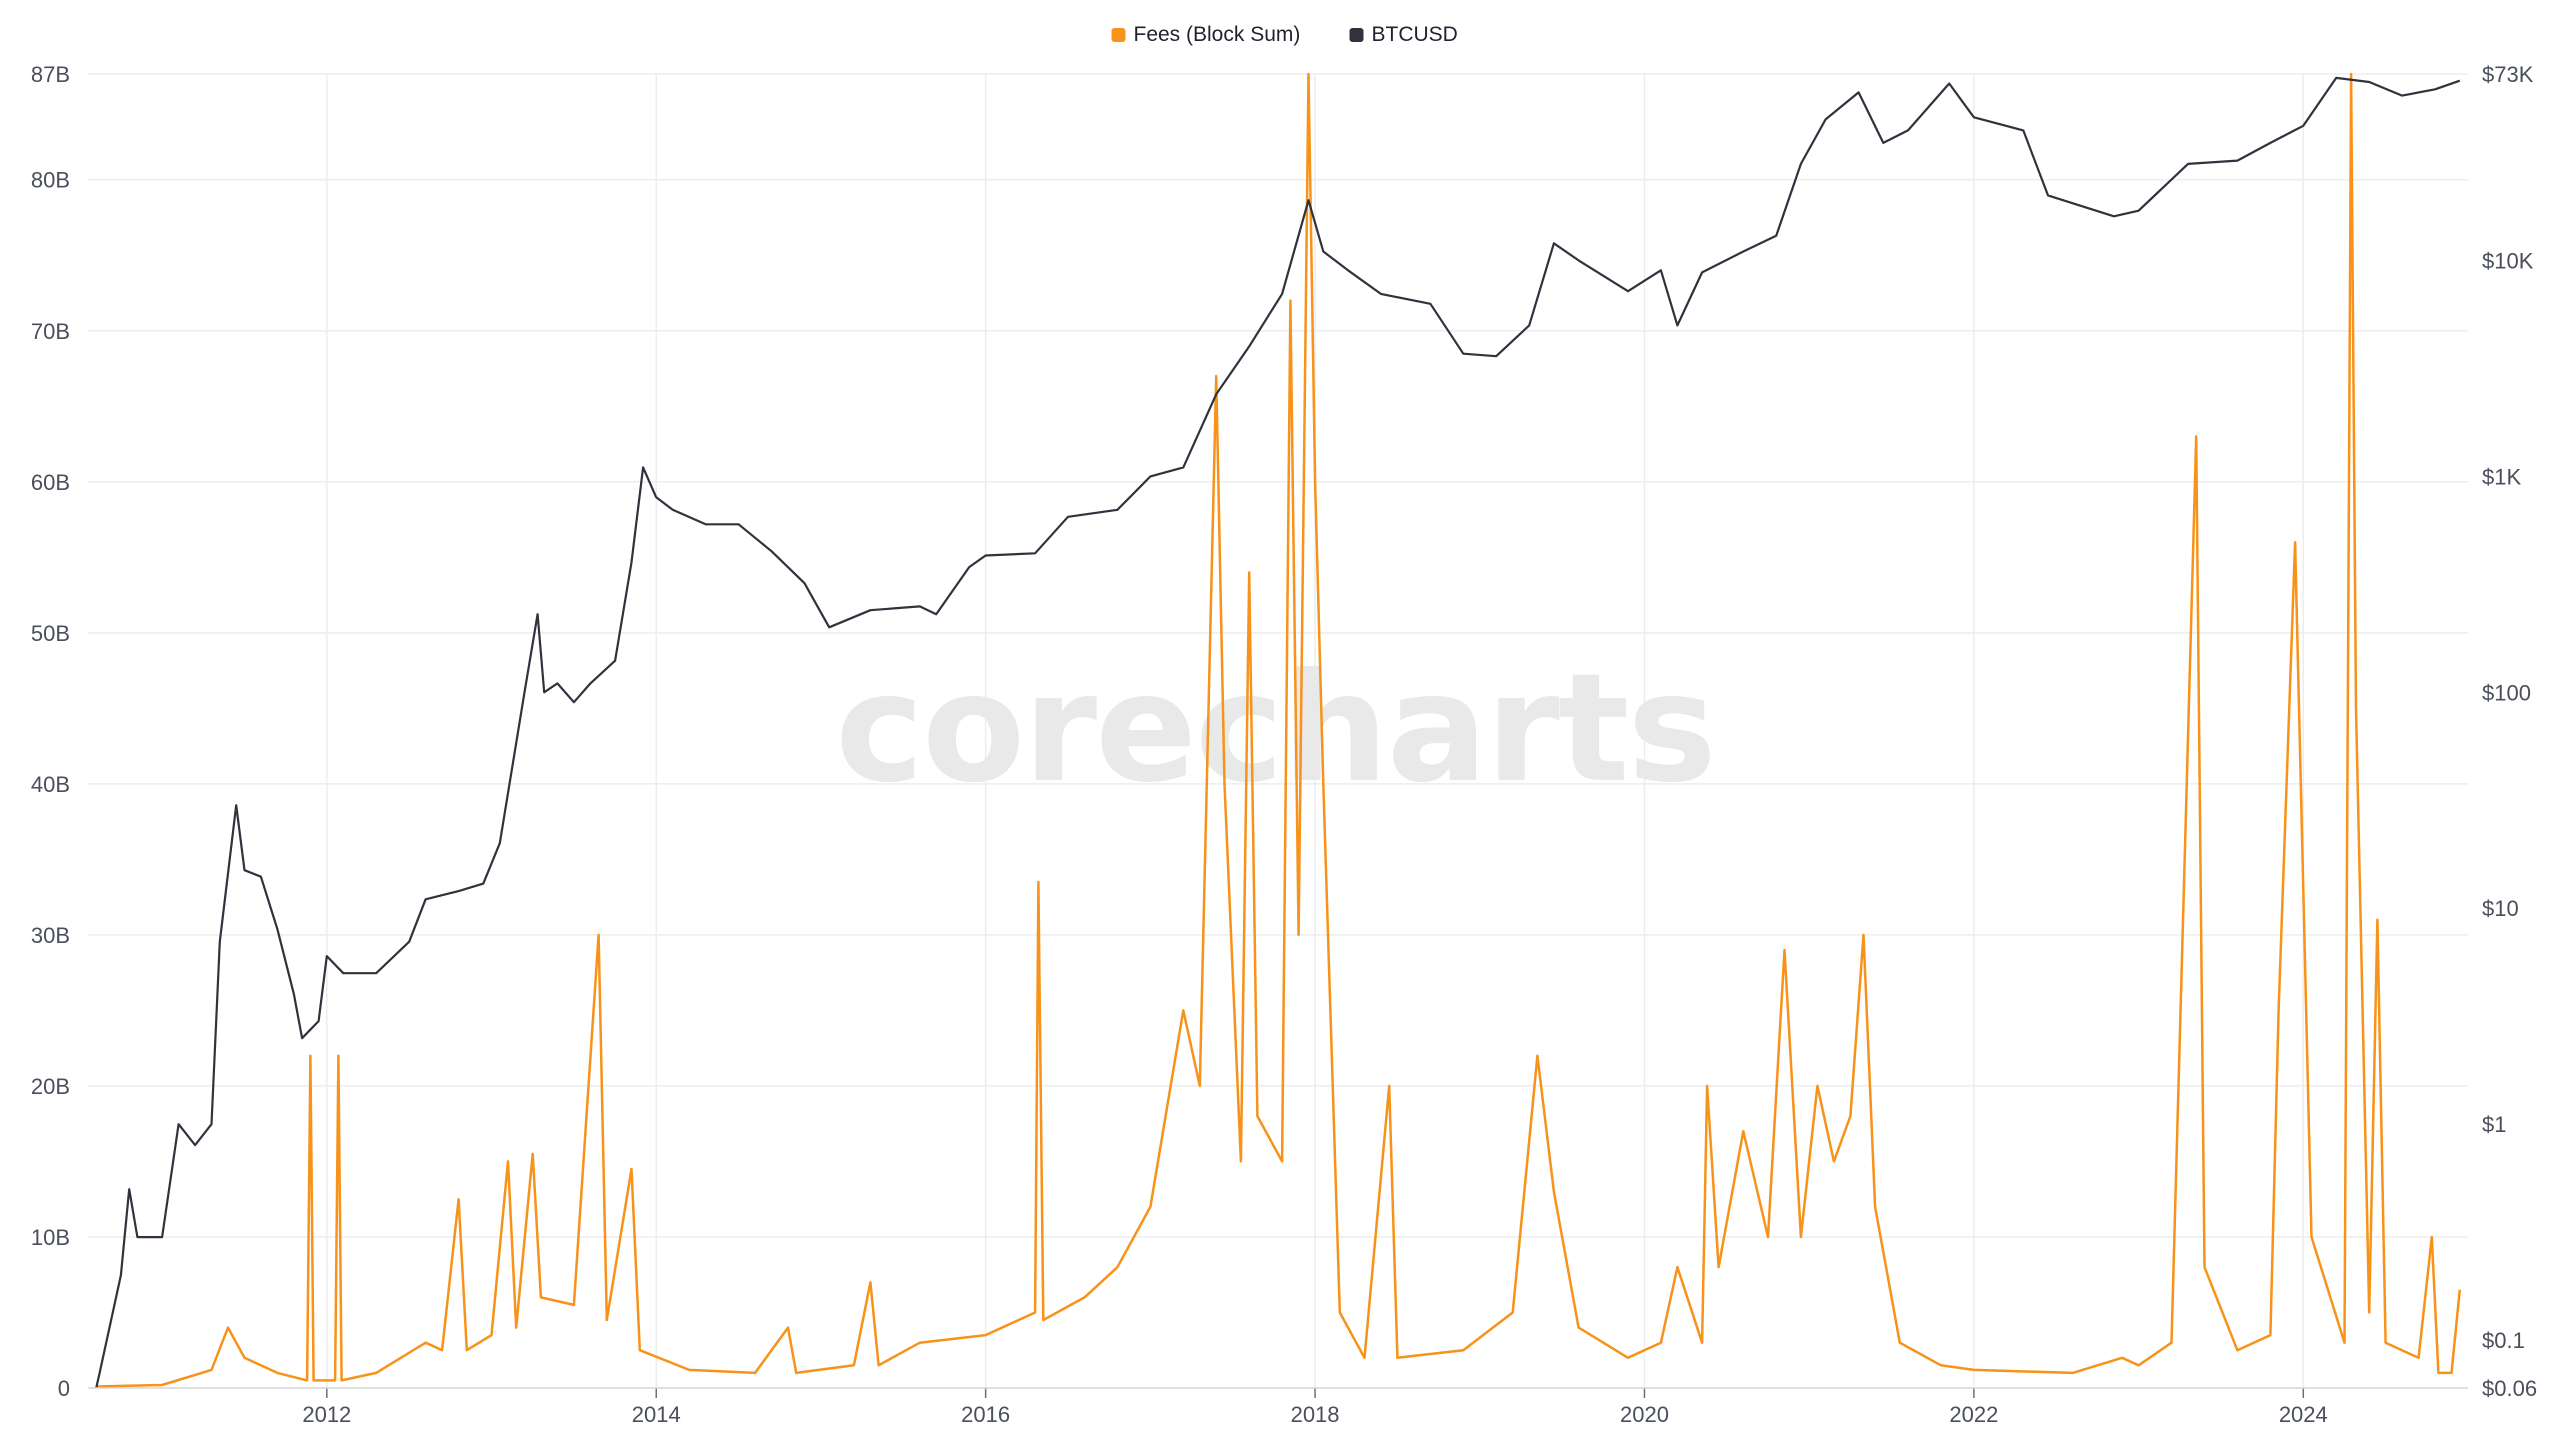  I want to click on legend: Fees (Block Sum) BTCUSD, so click(1284, 34).